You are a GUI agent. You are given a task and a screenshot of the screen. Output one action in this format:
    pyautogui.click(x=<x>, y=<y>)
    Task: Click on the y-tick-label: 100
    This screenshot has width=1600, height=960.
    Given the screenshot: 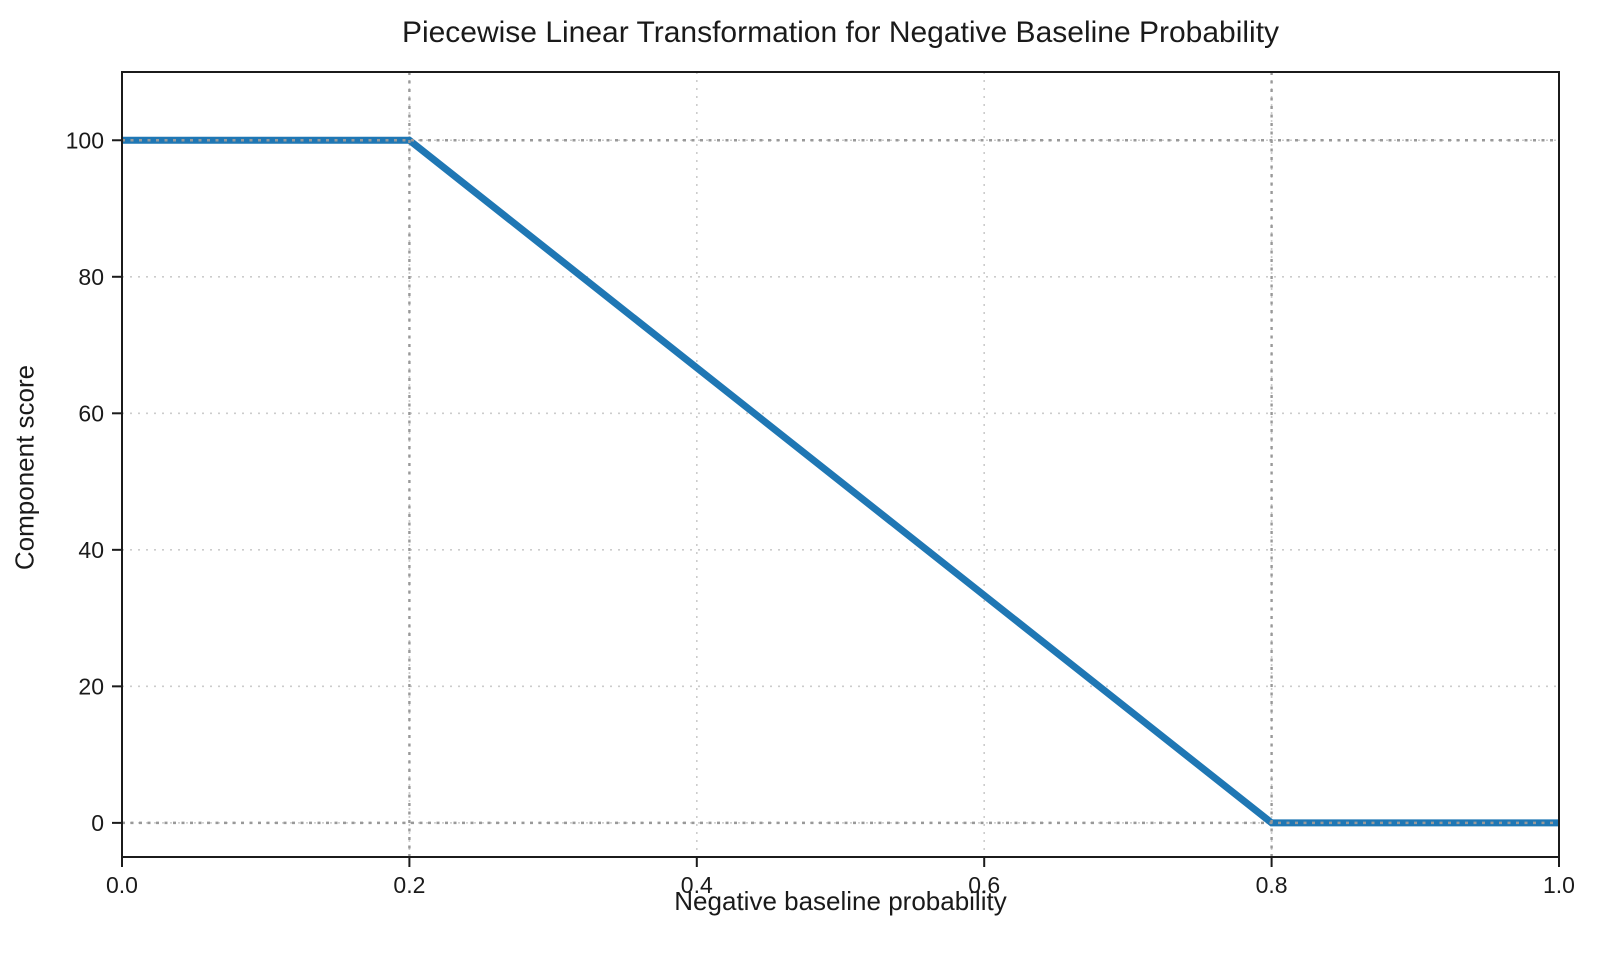 What is the action you would take?
    pyautogui.click(x=85, y=140)
    